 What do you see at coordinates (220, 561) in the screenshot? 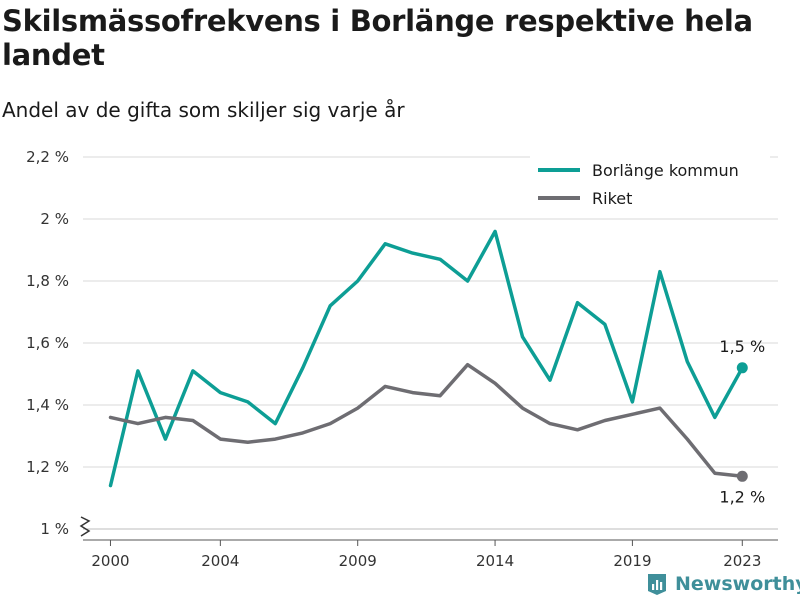
I see `x-tick-label: 2004` at bounding box center [220, 561].